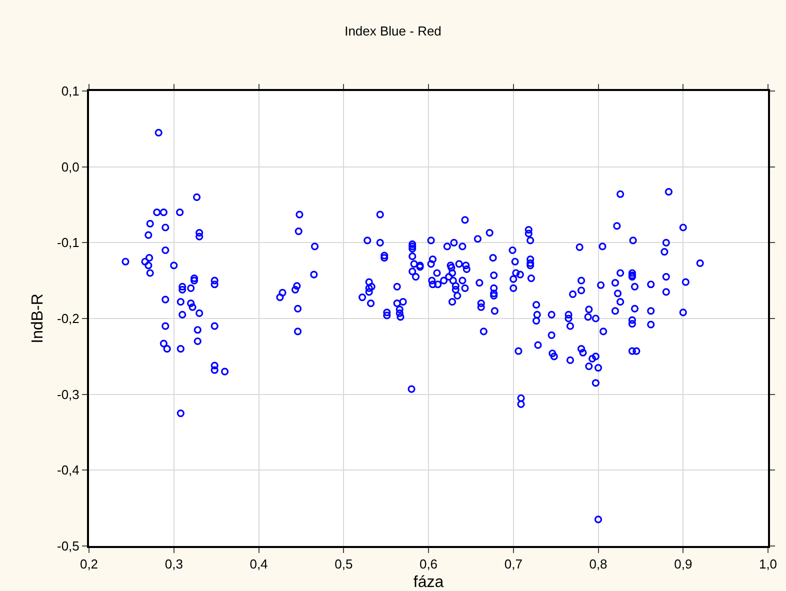 Image resolution: width=786 pixels, height=591 pixels. I want to click on x-tick-label: 0,7, so click(513, 564).